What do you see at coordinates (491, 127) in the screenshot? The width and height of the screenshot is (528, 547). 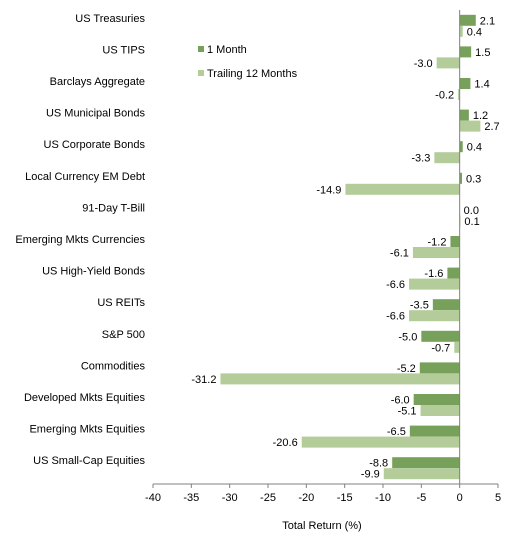 I see `value-label-trailing-12-months-us-municipal-bonds: 2.7` at bounding box center [491, 127].